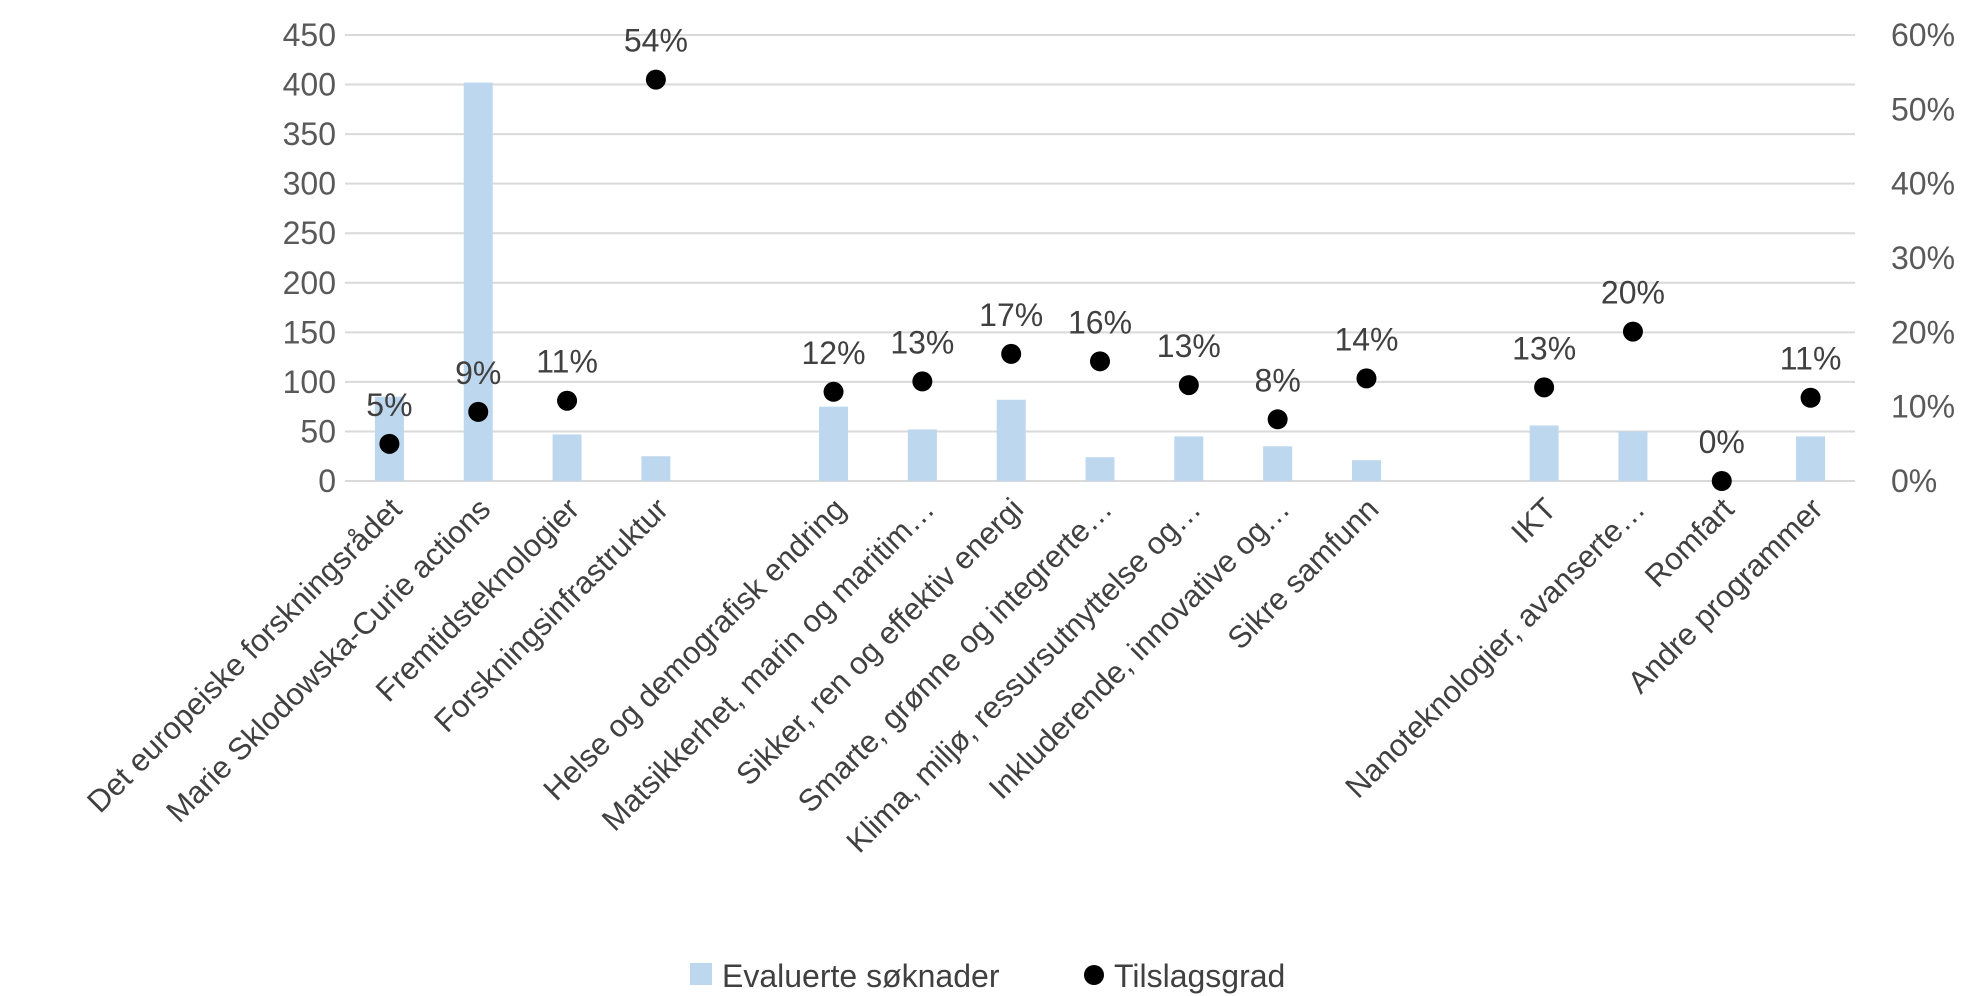  Describe the element at coordinates (327, 481) in the screenshot. I see `left-tick-label: 0` at that location.